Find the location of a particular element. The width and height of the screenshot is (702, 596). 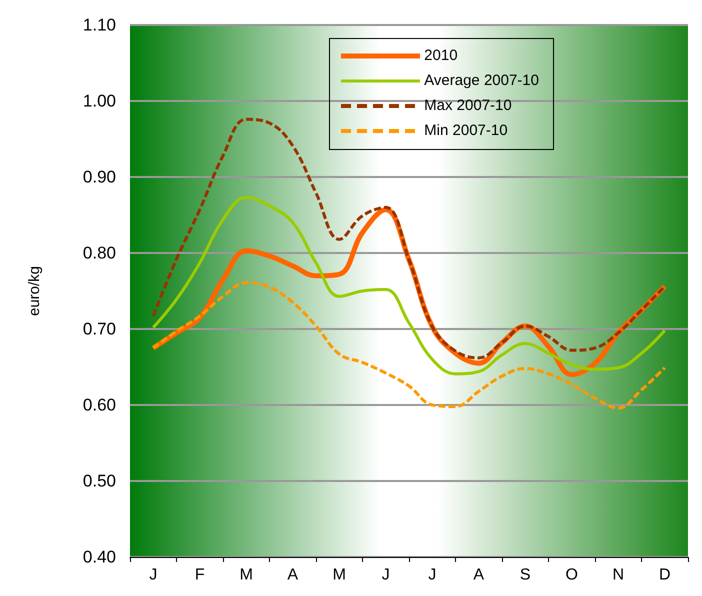

x-tick-label: D is located at coordinates (664, 575).